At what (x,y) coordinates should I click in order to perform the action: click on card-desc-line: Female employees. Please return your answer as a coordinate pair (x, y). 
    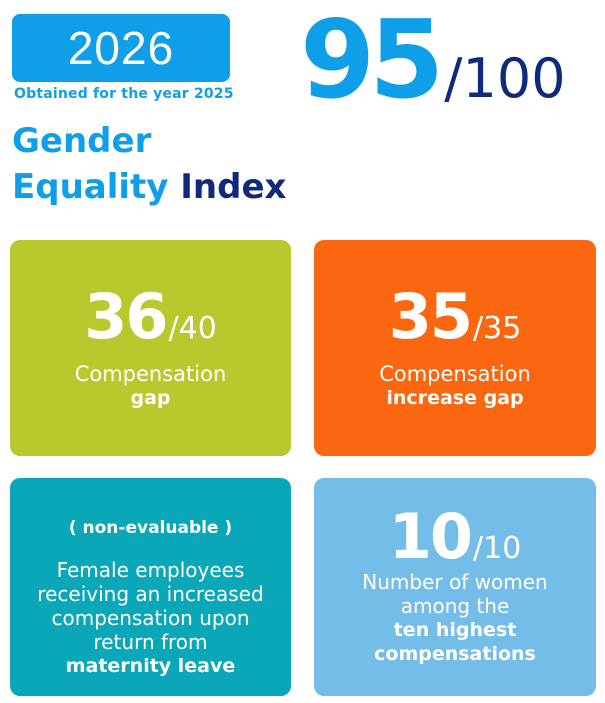
    Looking at the image, I should click on (150, 570).